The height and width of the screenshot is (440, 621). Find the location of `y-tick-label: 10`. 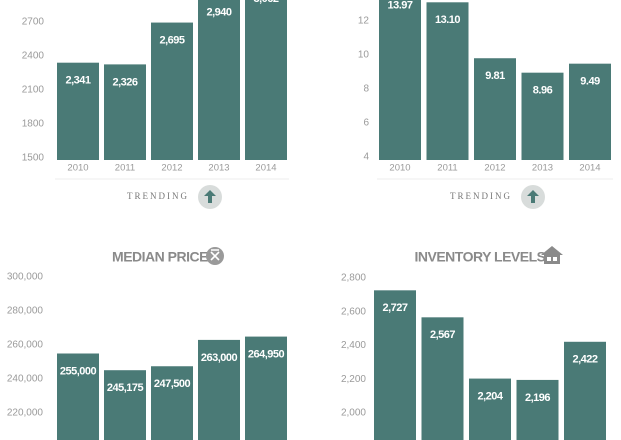

y-tick-label: 10 is located at coordinates (364, 55).